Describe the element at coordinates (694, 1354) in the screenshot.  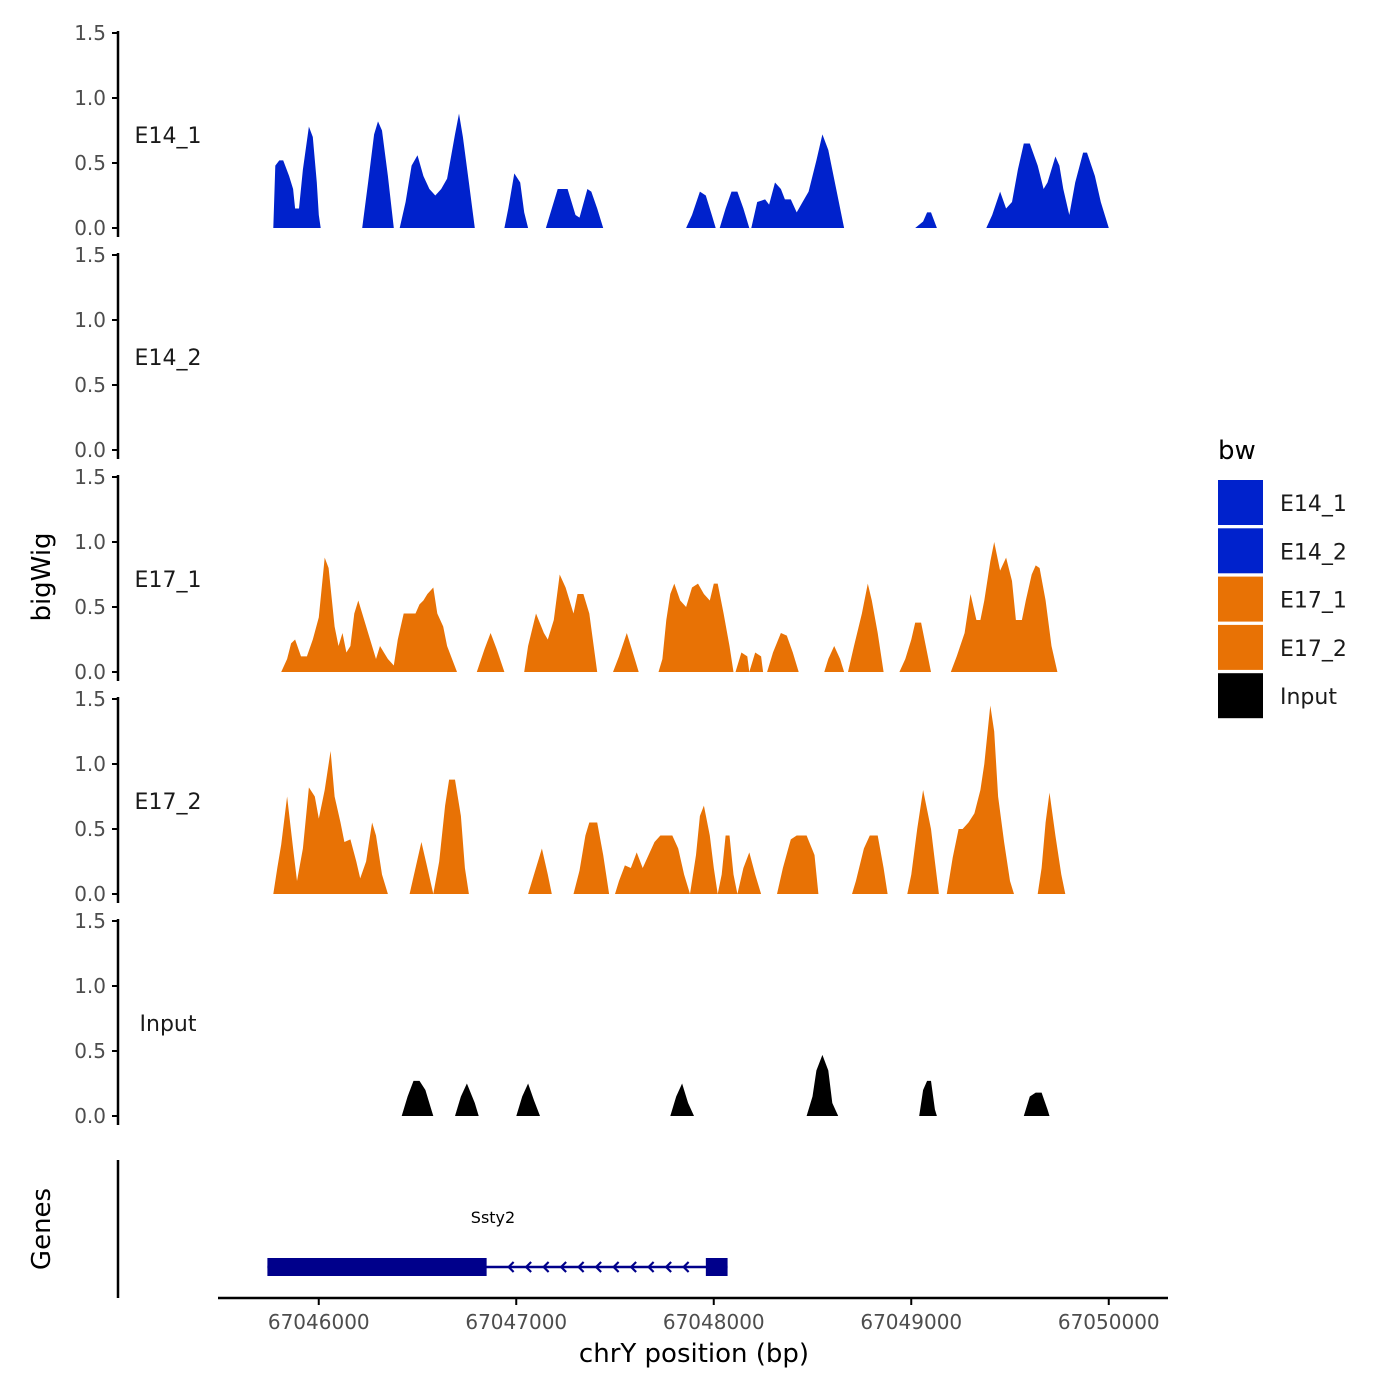
I see `x-axis-title: chrY position (bp)` at that location.